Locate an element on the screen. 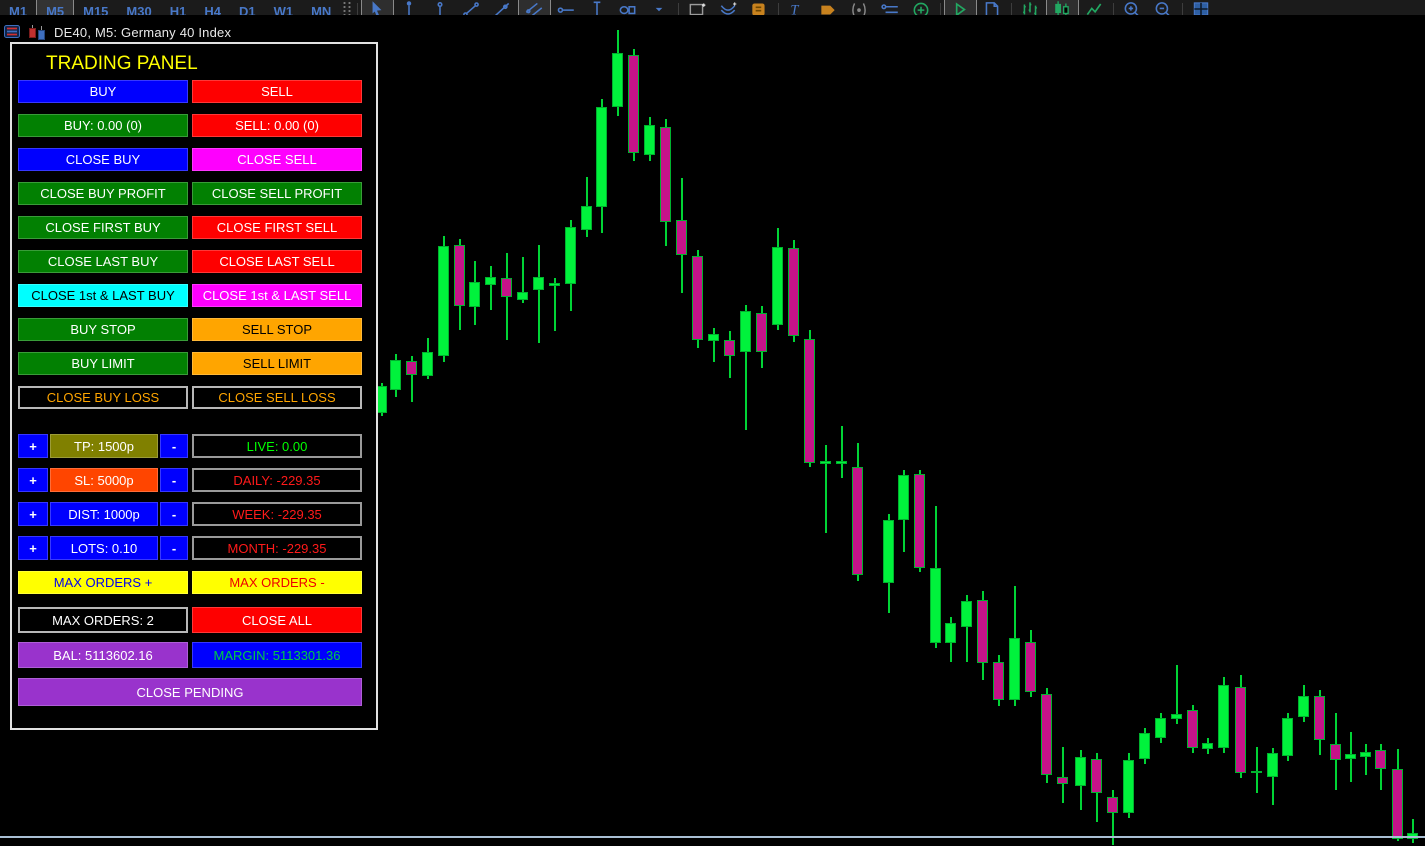  text-tool-icon: T is located at coordinates (797, 7).